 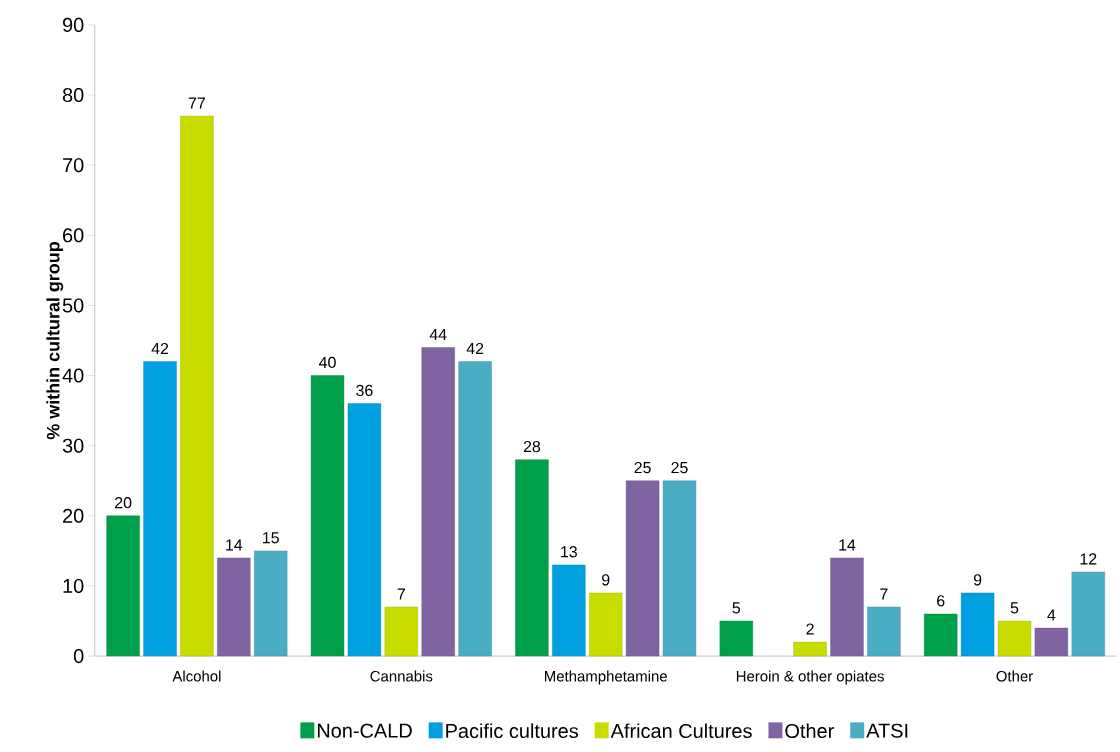 What do you see at coordinates (569, 552) in the screenshot?
I see `data-label: 13` at bounding box center [569, 552].